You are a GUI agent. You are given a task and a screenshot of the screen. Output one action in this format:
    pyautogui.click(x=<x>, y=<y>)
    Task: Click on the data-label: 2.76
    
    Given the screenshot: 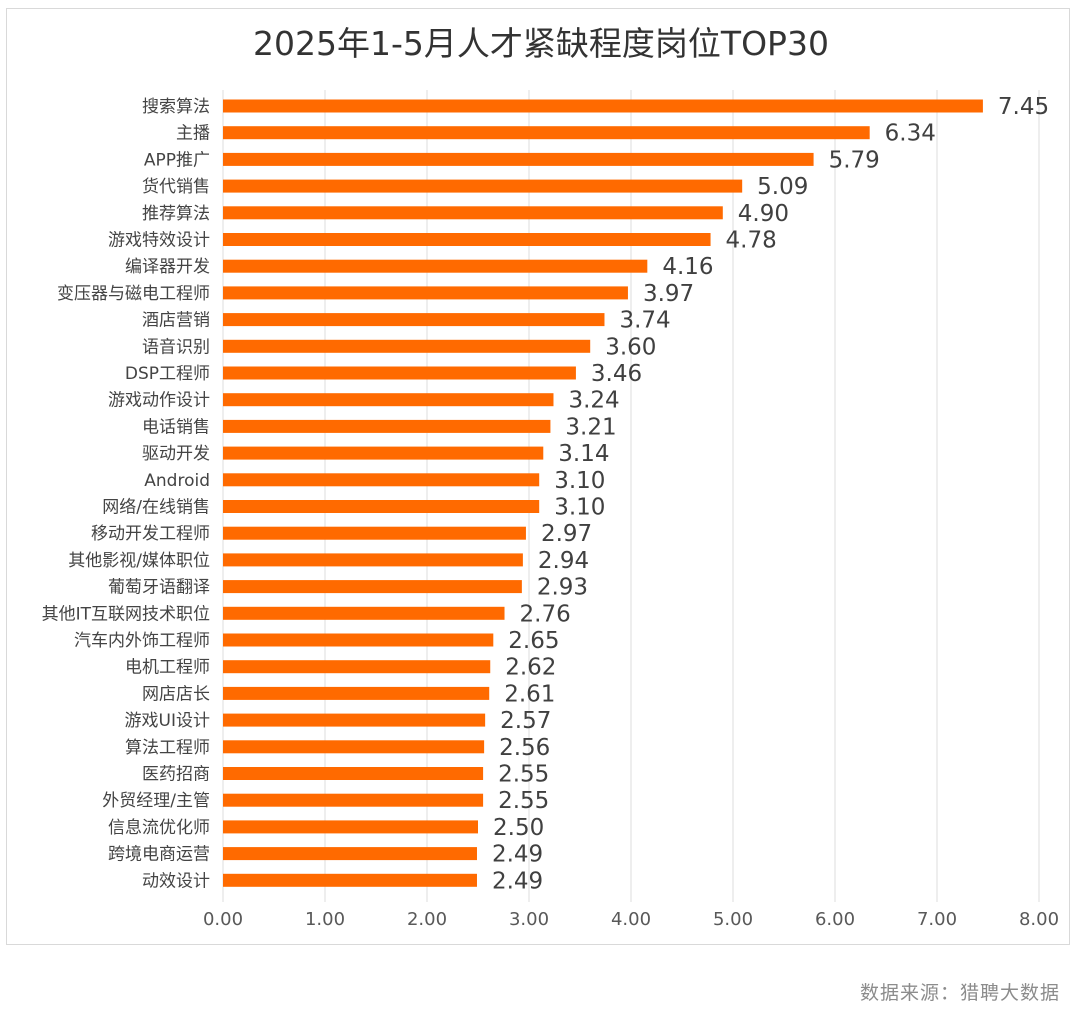 What is the action you would take?
    pyautogui.click(x=545, y=614)
    